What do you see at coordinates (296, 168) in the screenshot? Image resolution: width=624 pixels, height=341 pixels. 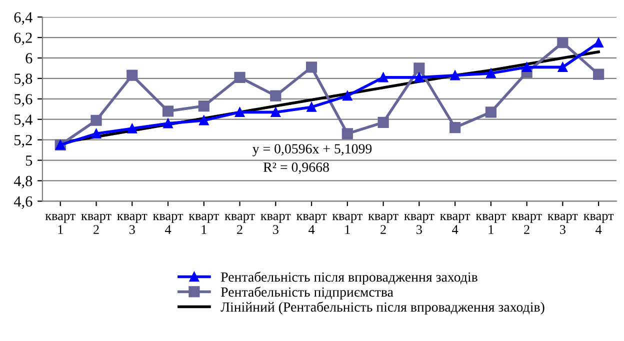 I see `annotation: R² = 0,9668` at bounding box center [296, 168].